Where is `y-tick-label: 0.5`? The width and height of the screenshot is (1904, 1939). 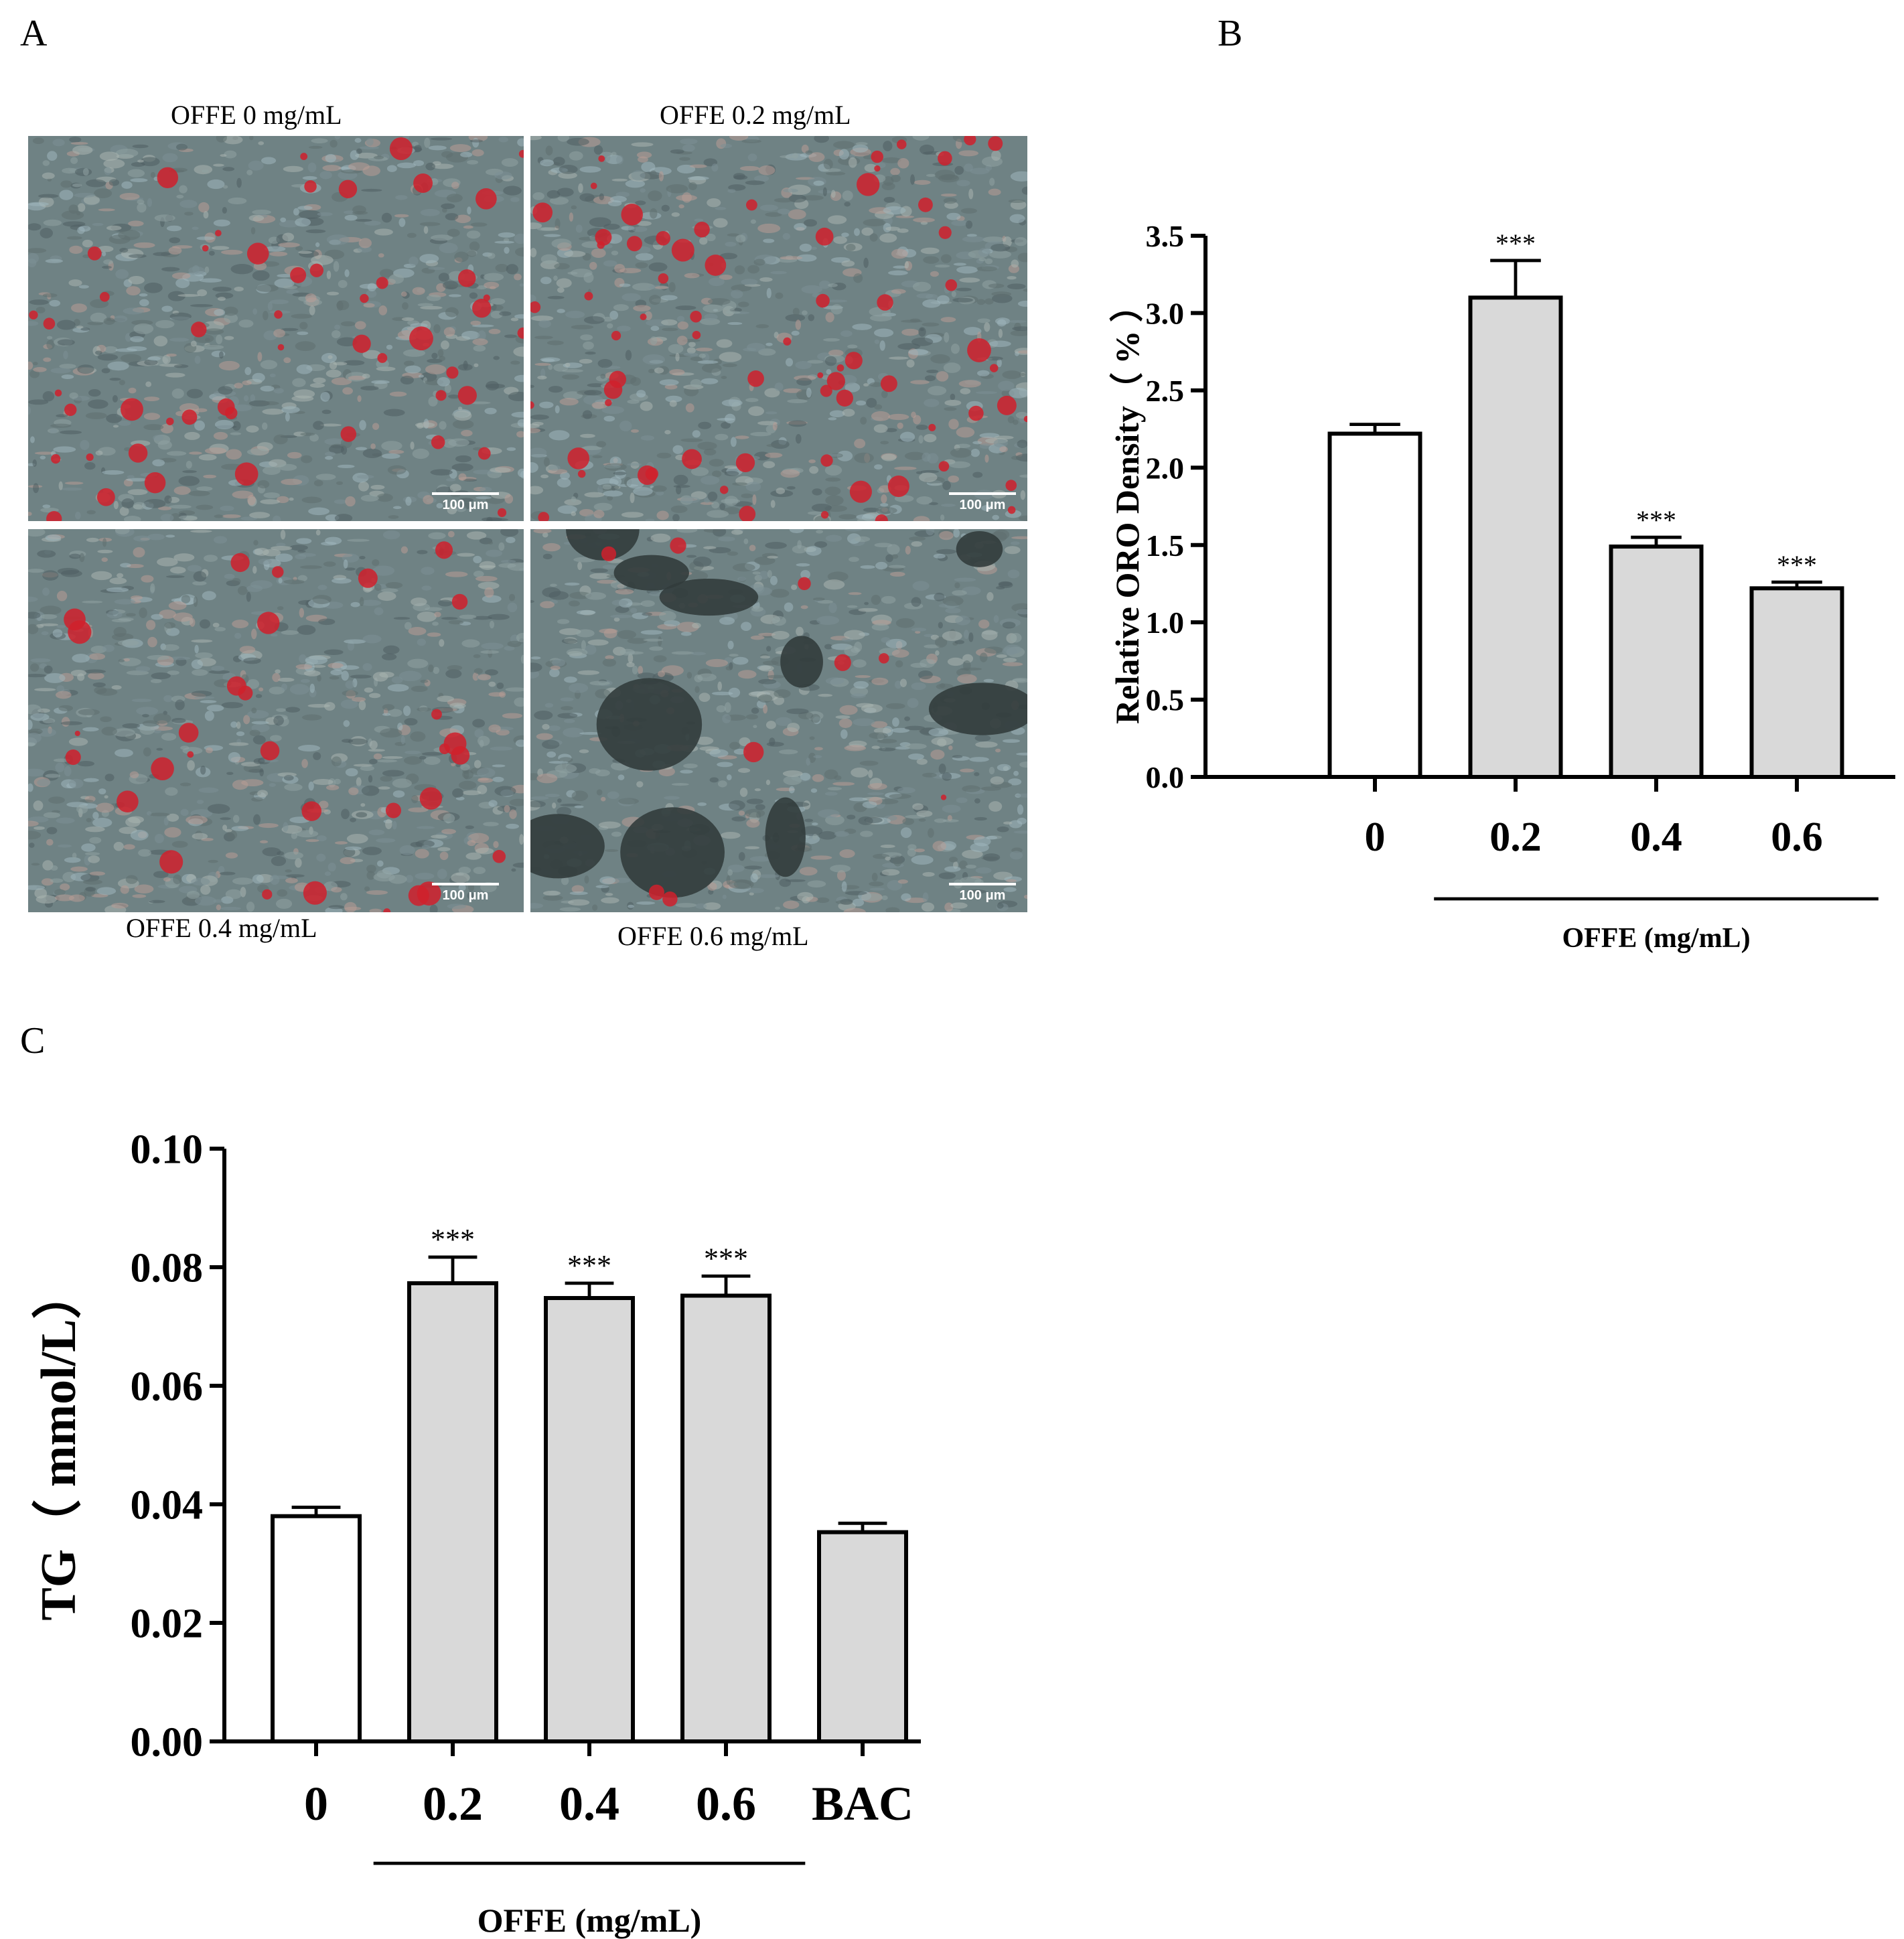
y-tick-label: 0.5 is located at coordinates (1165, 700).